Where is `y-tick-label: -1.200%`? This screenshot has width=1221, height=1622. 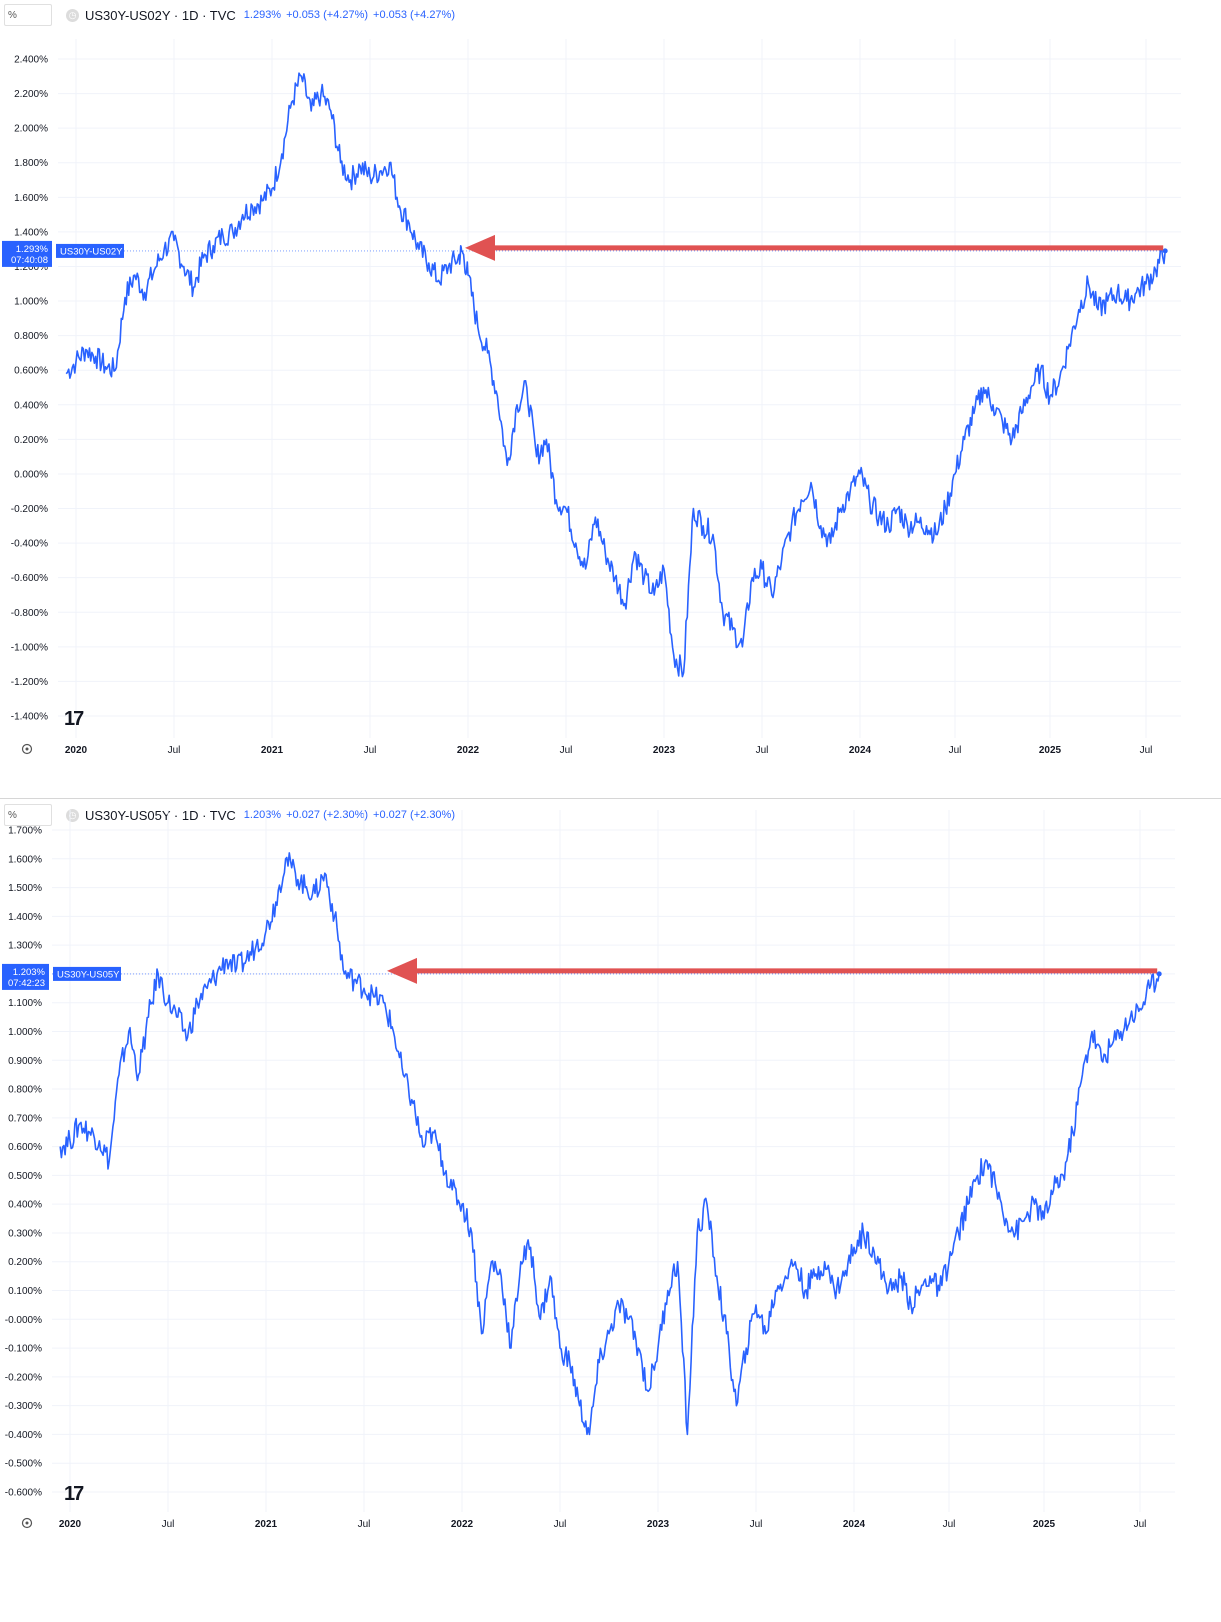 y-tick-label: -1.200% is located at coordinates (29, 682).